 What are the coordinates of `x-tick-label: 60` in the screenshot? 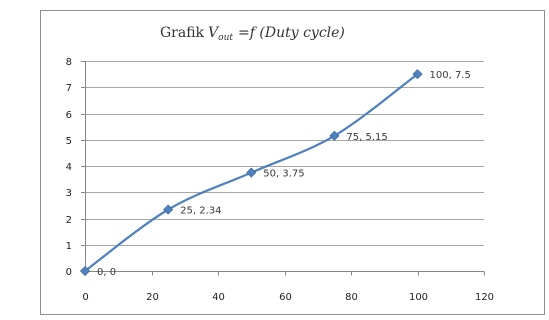 It's located at (285, 297).